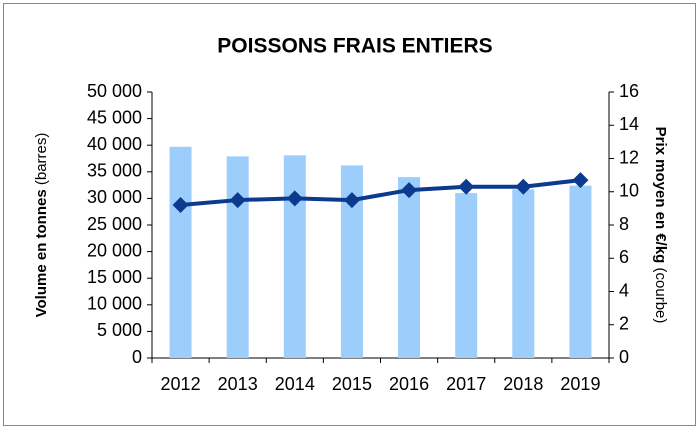 The width and height of the screenshot is (700, 433). What do you see at coordinates (119, 330) in the screenshot?
I see `y-tick-label: 5 000` at bounding box center [119, 330].